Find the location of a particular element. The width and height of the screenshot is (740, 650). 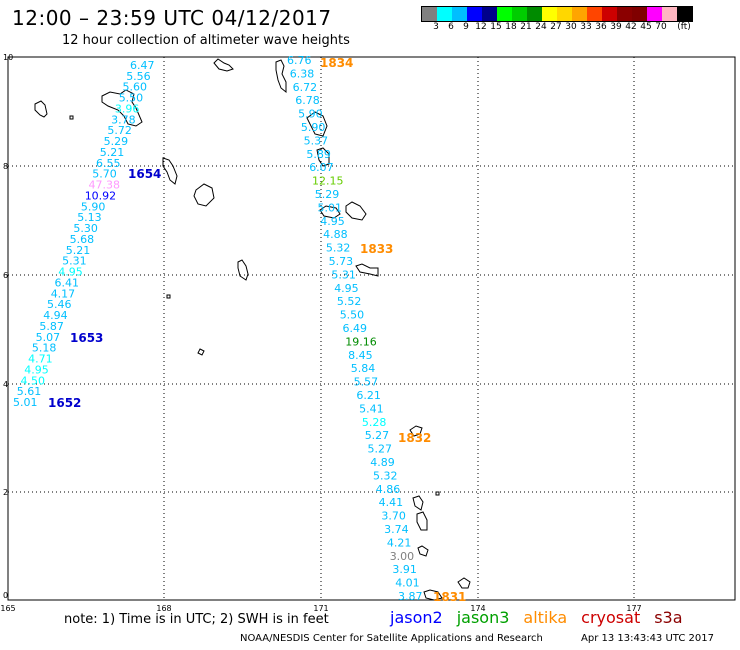

wave-height-label: 4.50 is located at coordinates (33, 380).